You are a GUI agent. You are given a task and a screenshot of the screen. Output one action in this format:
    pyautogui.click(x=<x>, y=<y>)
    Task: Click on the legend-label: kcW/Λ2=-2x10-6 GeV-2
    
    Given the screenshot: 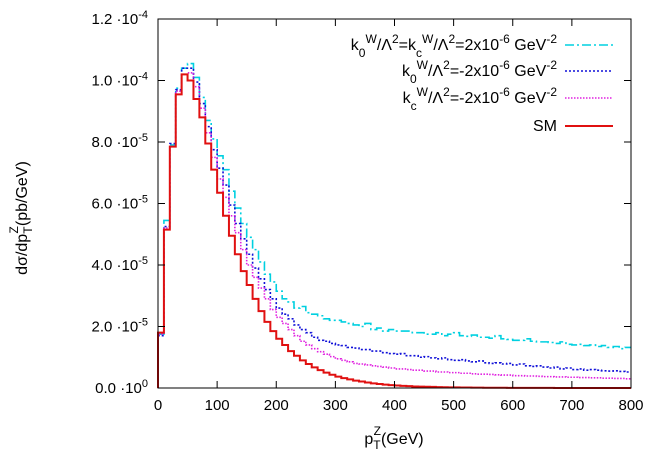 What is the action you would take?
    pyautogui.click(x=480, y=99)
    